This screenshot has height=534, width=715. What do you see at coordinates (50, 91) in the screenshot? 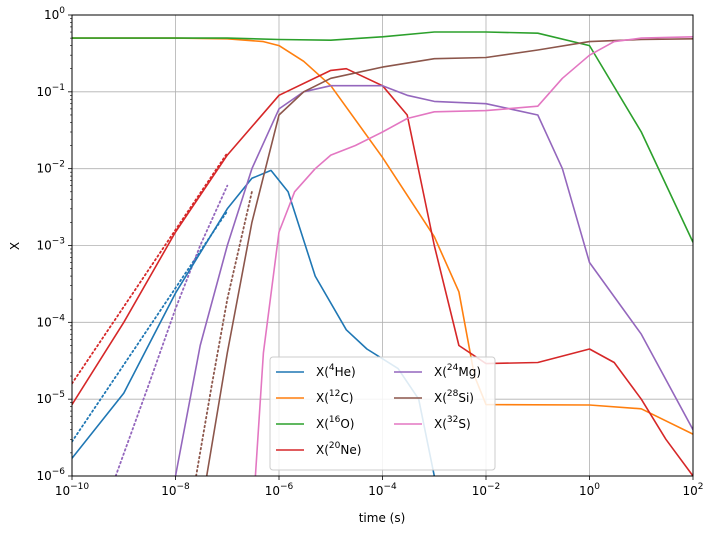
I see `y-tick-label: 10⁻¹` at bounding box center [50, 91].